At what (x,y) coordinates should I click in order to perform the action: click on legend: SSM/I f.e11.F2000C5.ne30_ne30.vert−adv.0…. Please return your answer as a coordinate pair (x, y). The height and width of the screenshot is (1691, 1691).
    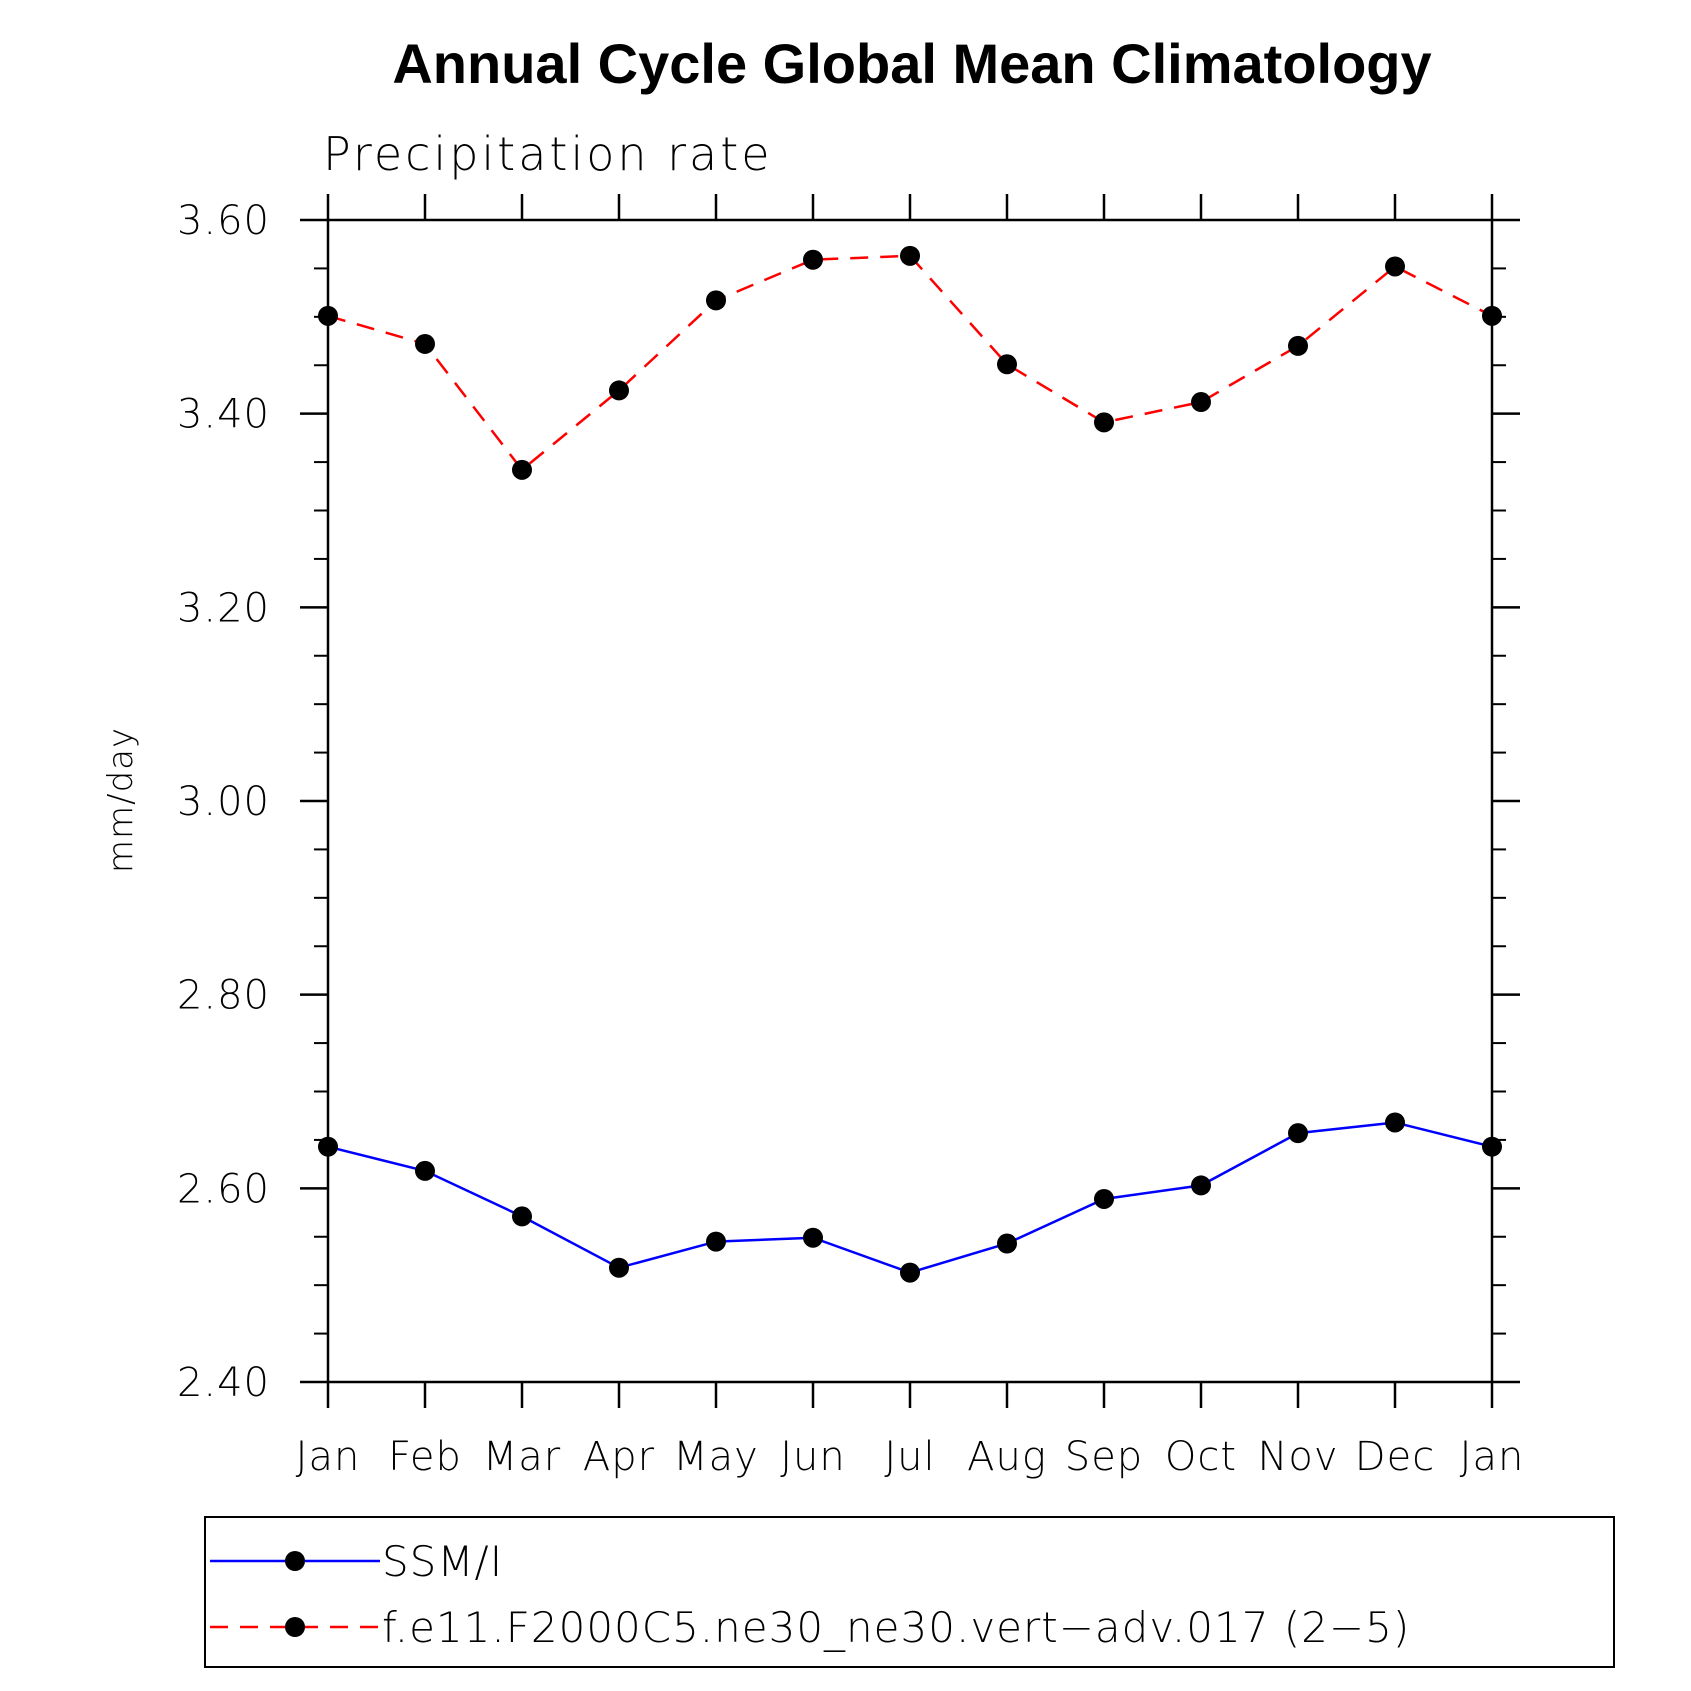
    Looking at the image, I should click on (909, 1592).